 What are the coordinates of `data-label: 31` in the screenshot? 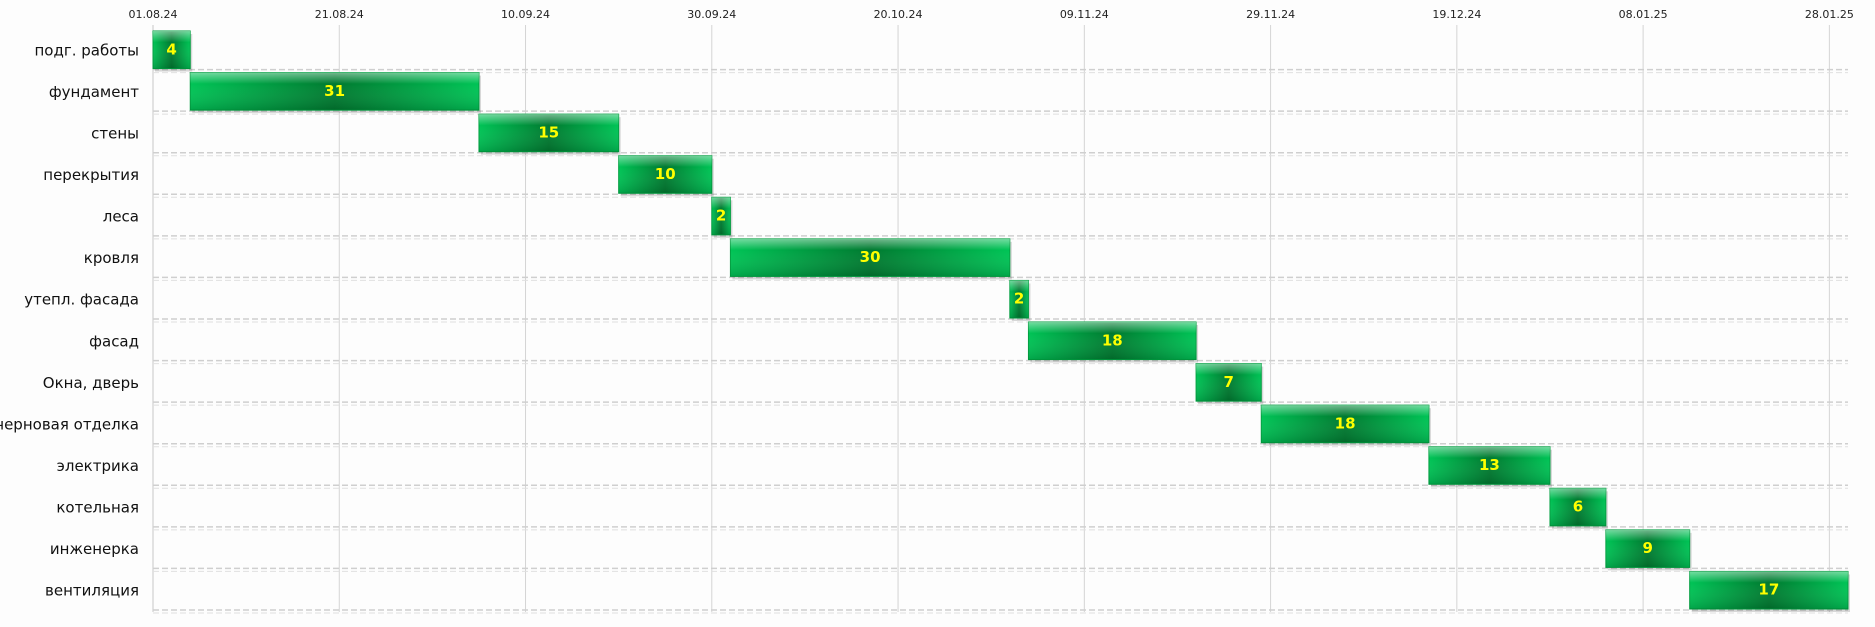 It's located at (334, 91).